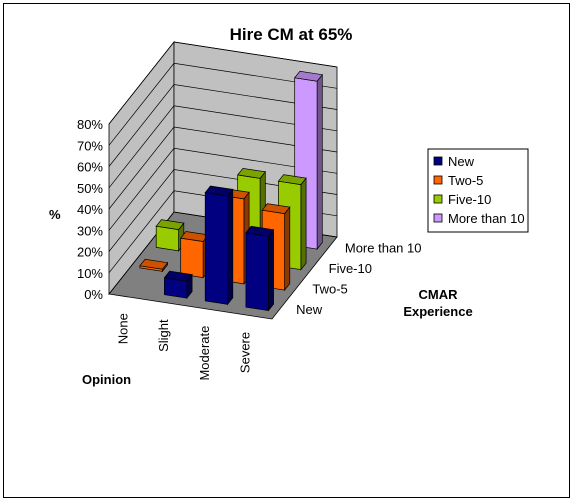 Image resolution: width=576 pixels, height=503 pixels. Describe the element at coordinates (469, 199) in the screenshot. I see `legend-label: Five-10` at that location.